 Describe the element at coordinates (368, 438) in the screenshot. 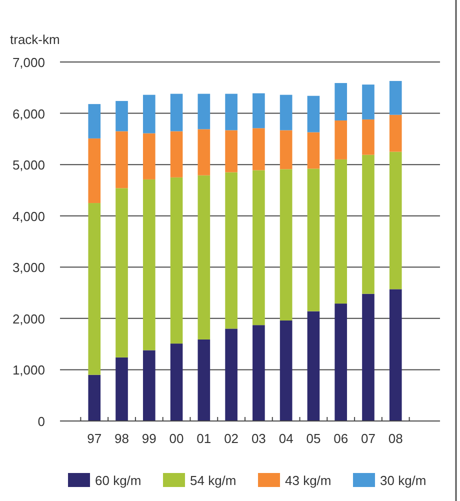

I see `x-tick-label: 07` at that location.